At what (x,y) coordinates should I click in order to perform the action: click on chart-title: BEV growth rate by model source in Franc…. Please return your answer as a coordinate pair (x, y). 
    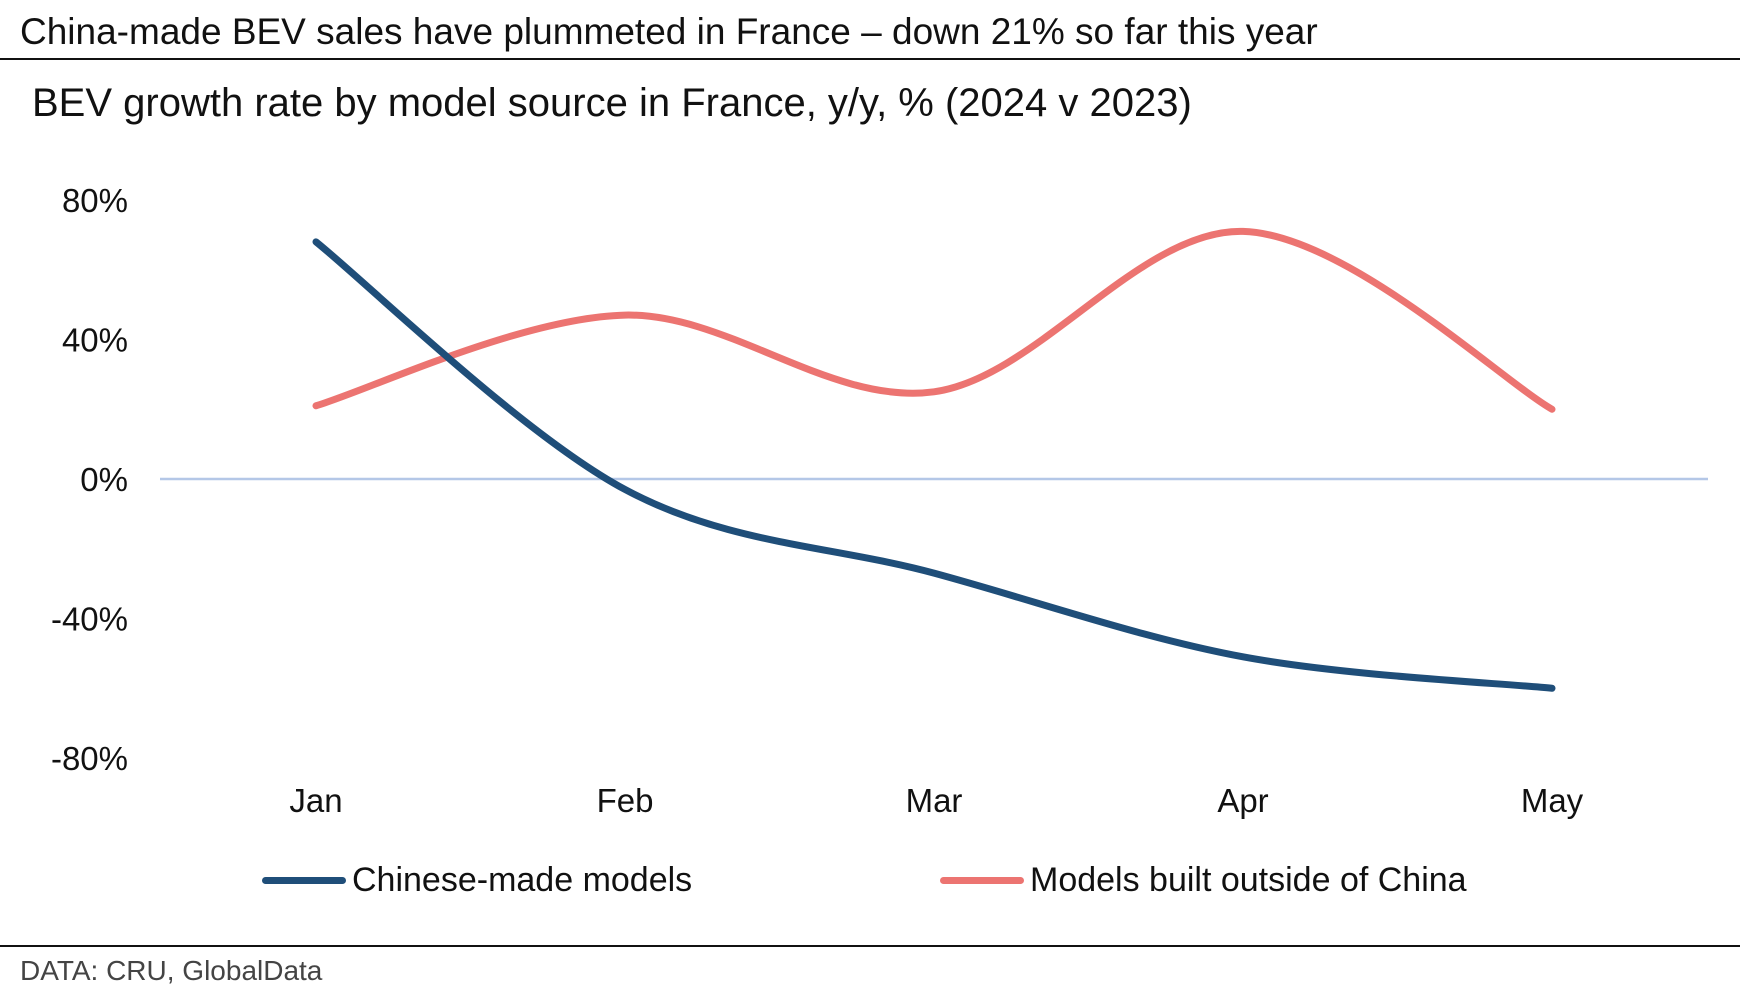
    Looking at the image, I should click on (612, 103).